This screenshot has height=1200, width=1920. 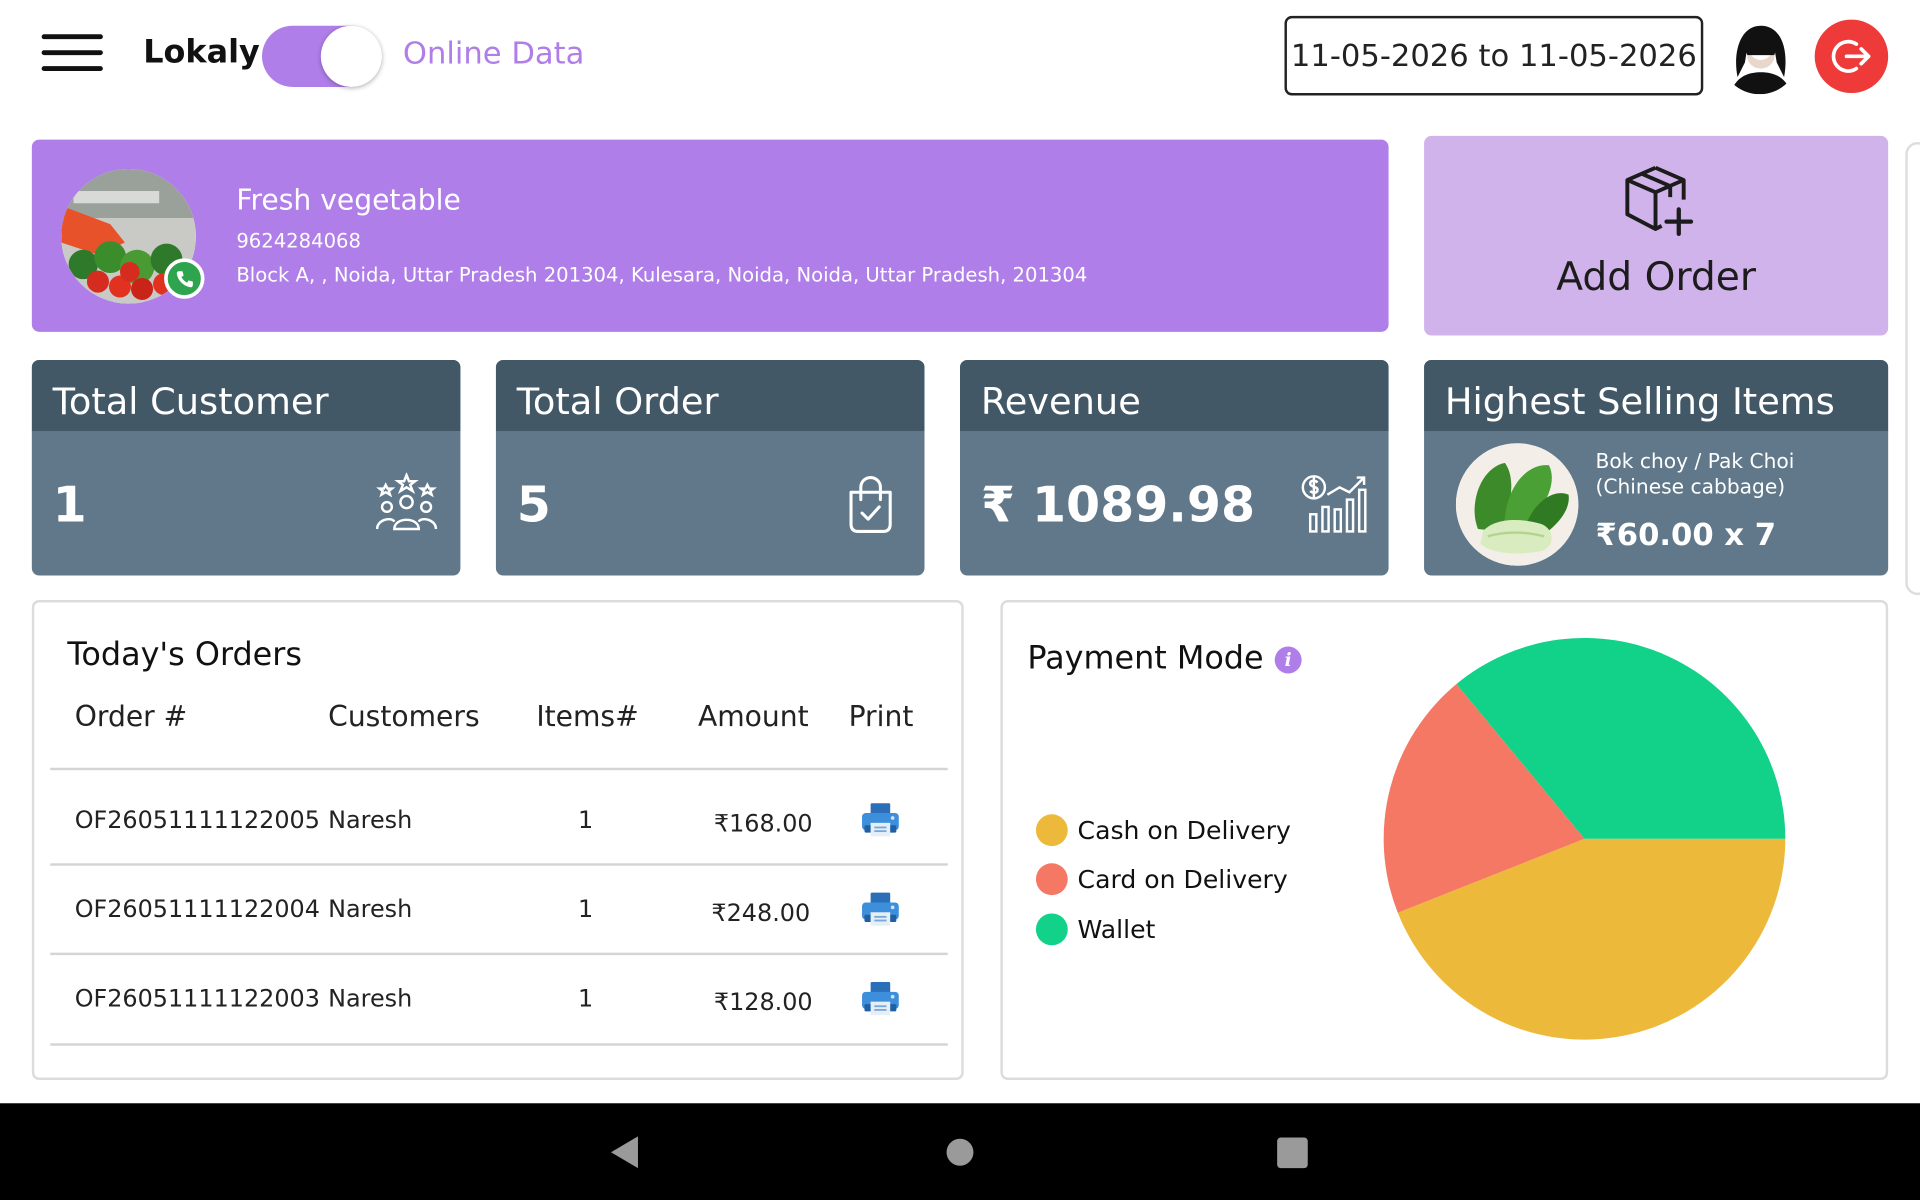 I want to click on phone-icon, so click(x=184, y=278).